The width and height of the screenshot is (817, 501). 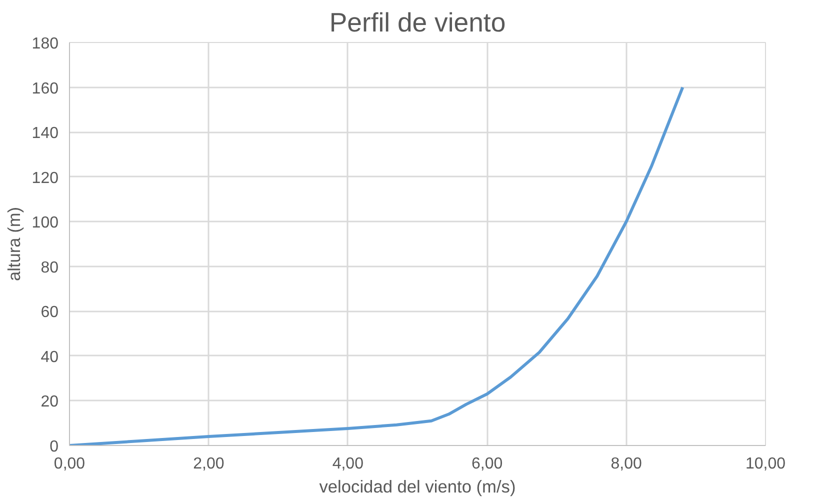 What do you see at coordinates (45, 223) in the screenshot?
I see `y-tick-label: 100` at bounding box center [45, 223].